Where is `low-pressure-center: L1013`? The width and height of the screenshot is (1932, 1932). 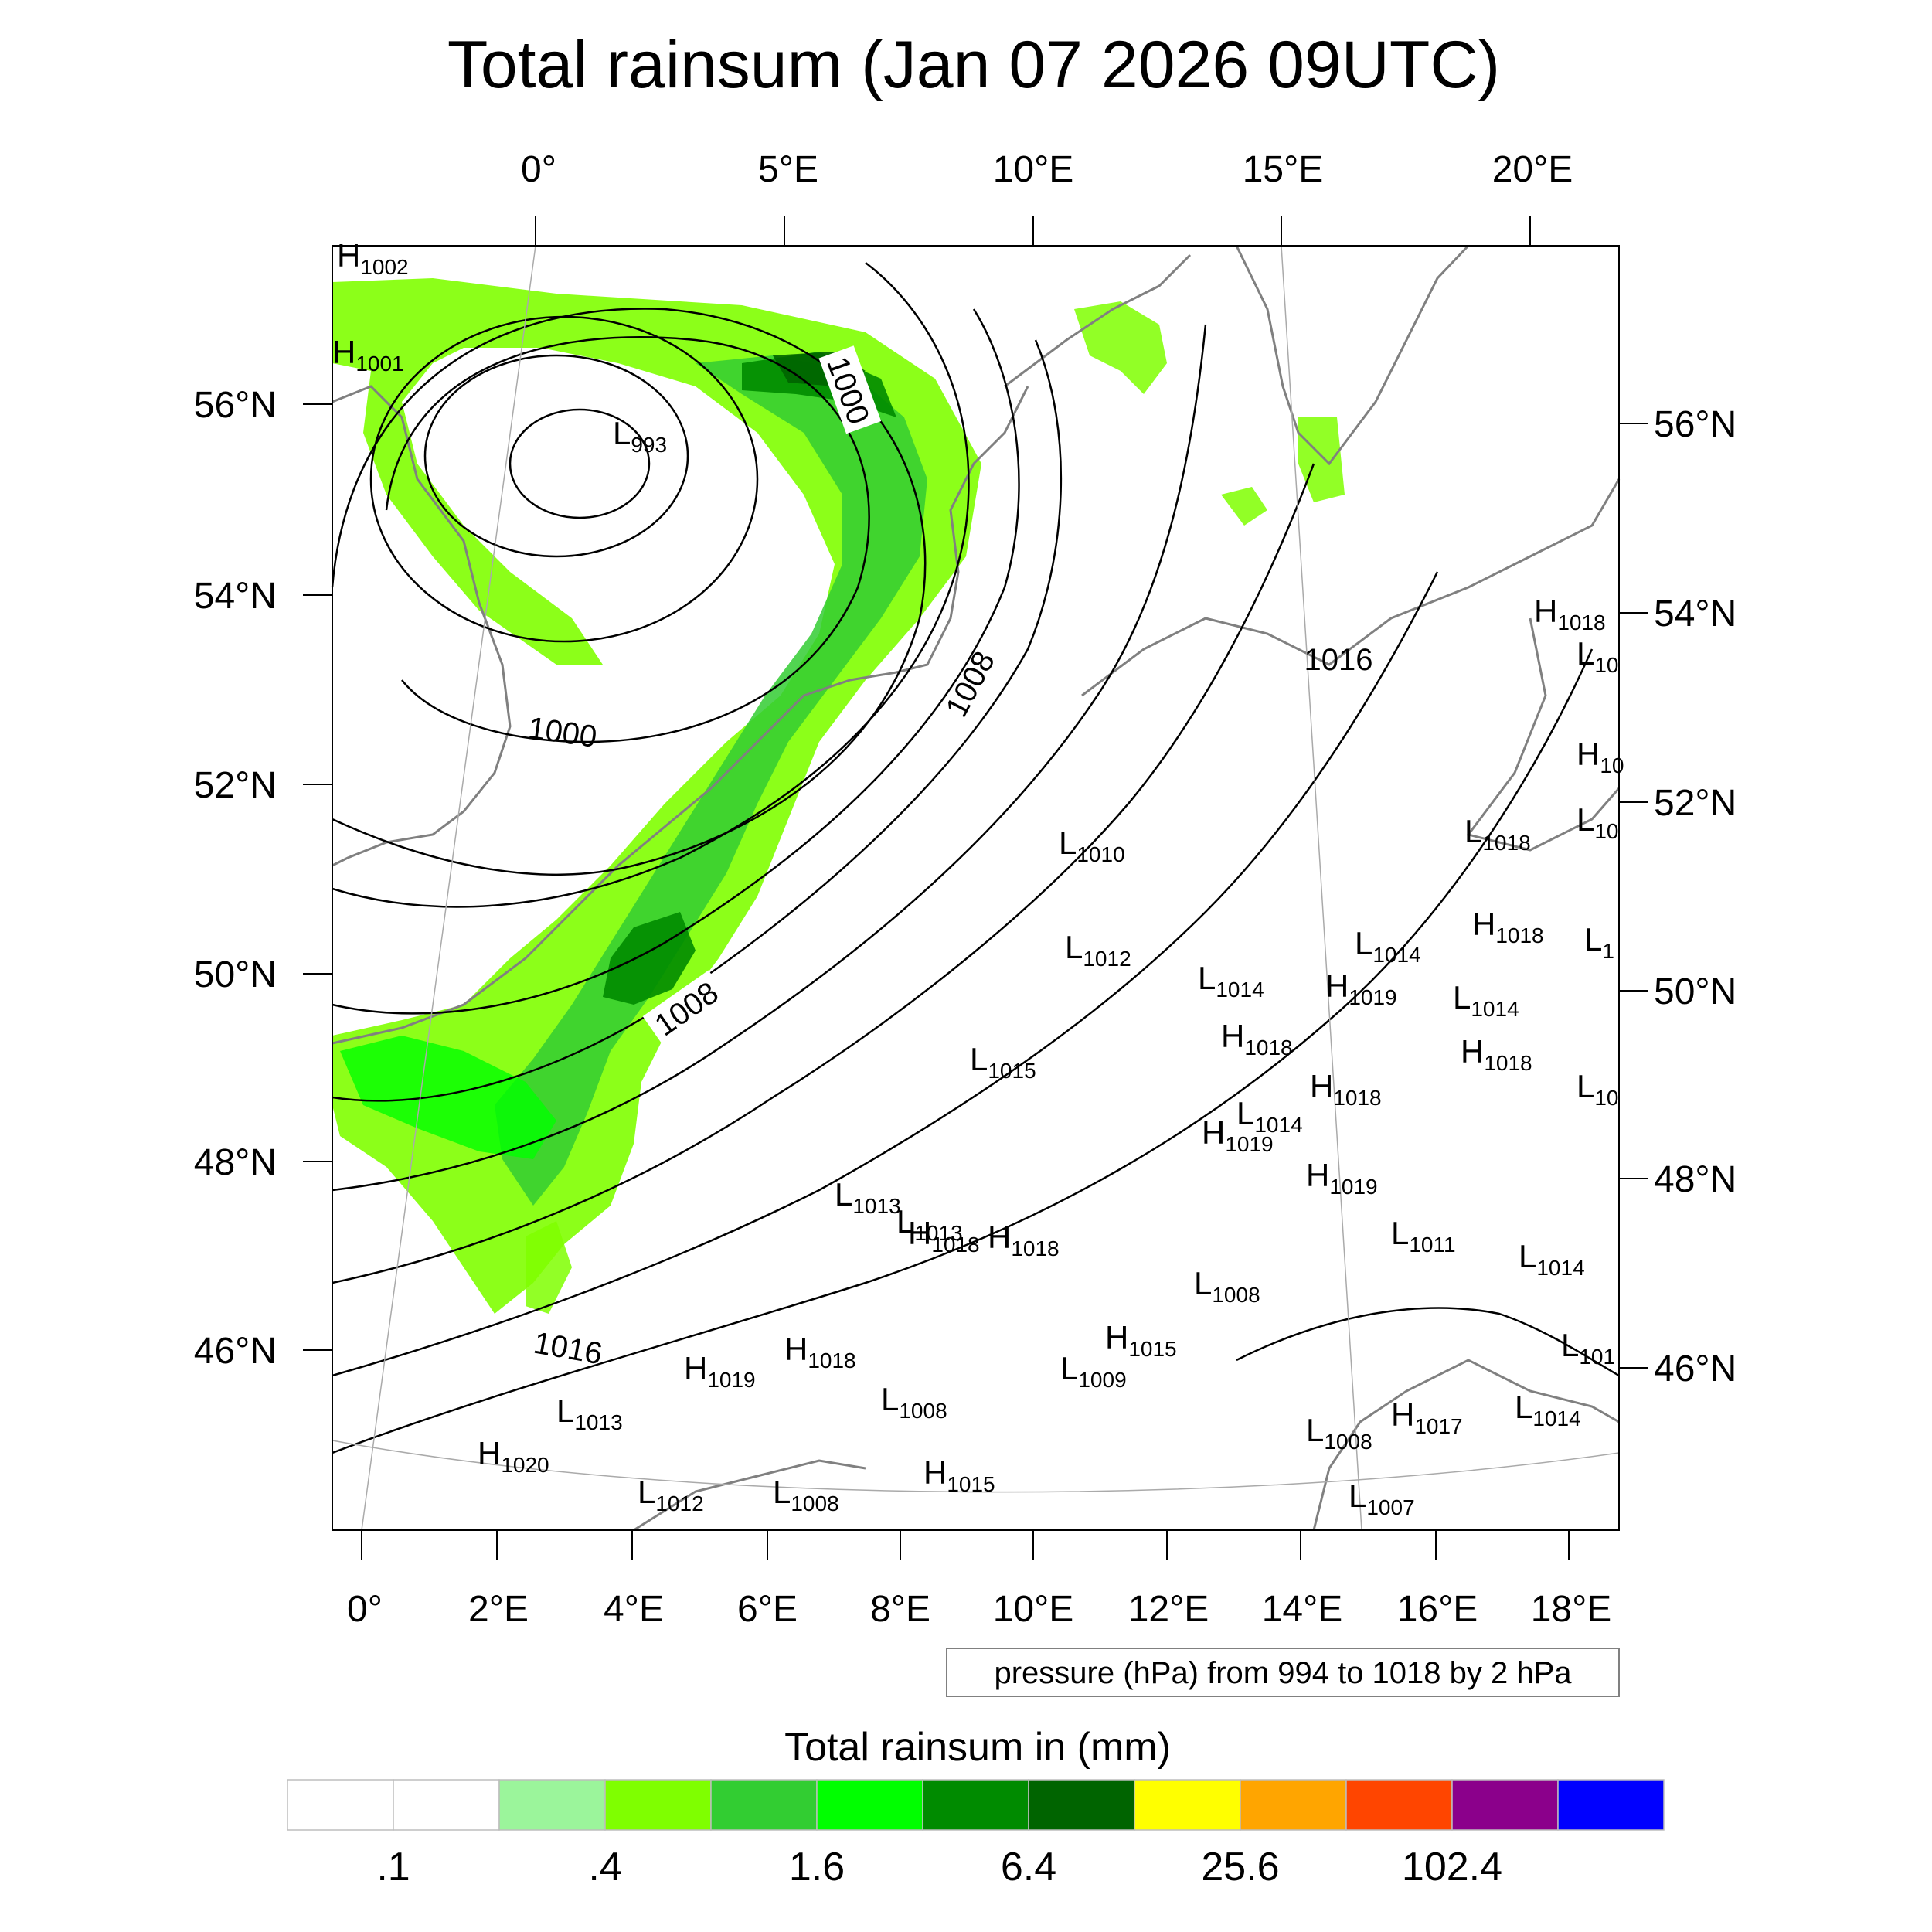
low-pressure-center: L1013 is located at coordinates (868, 1197).